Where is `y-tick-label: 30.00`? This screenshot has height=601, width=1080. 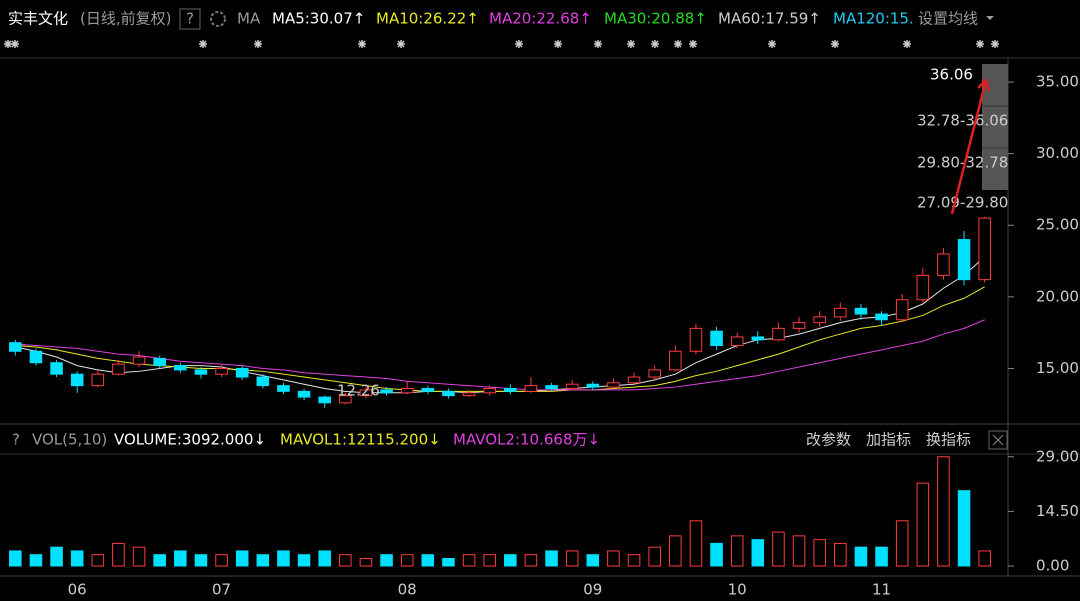 y-tick-label: 30.00 is located at coordinates (1057, 153).